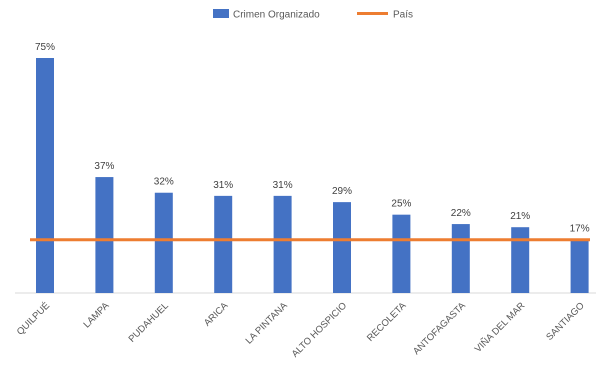 This screenshot has width=596, height=372. I want to click on data-label-vina-del-mar: 21%, so click(520, 216).